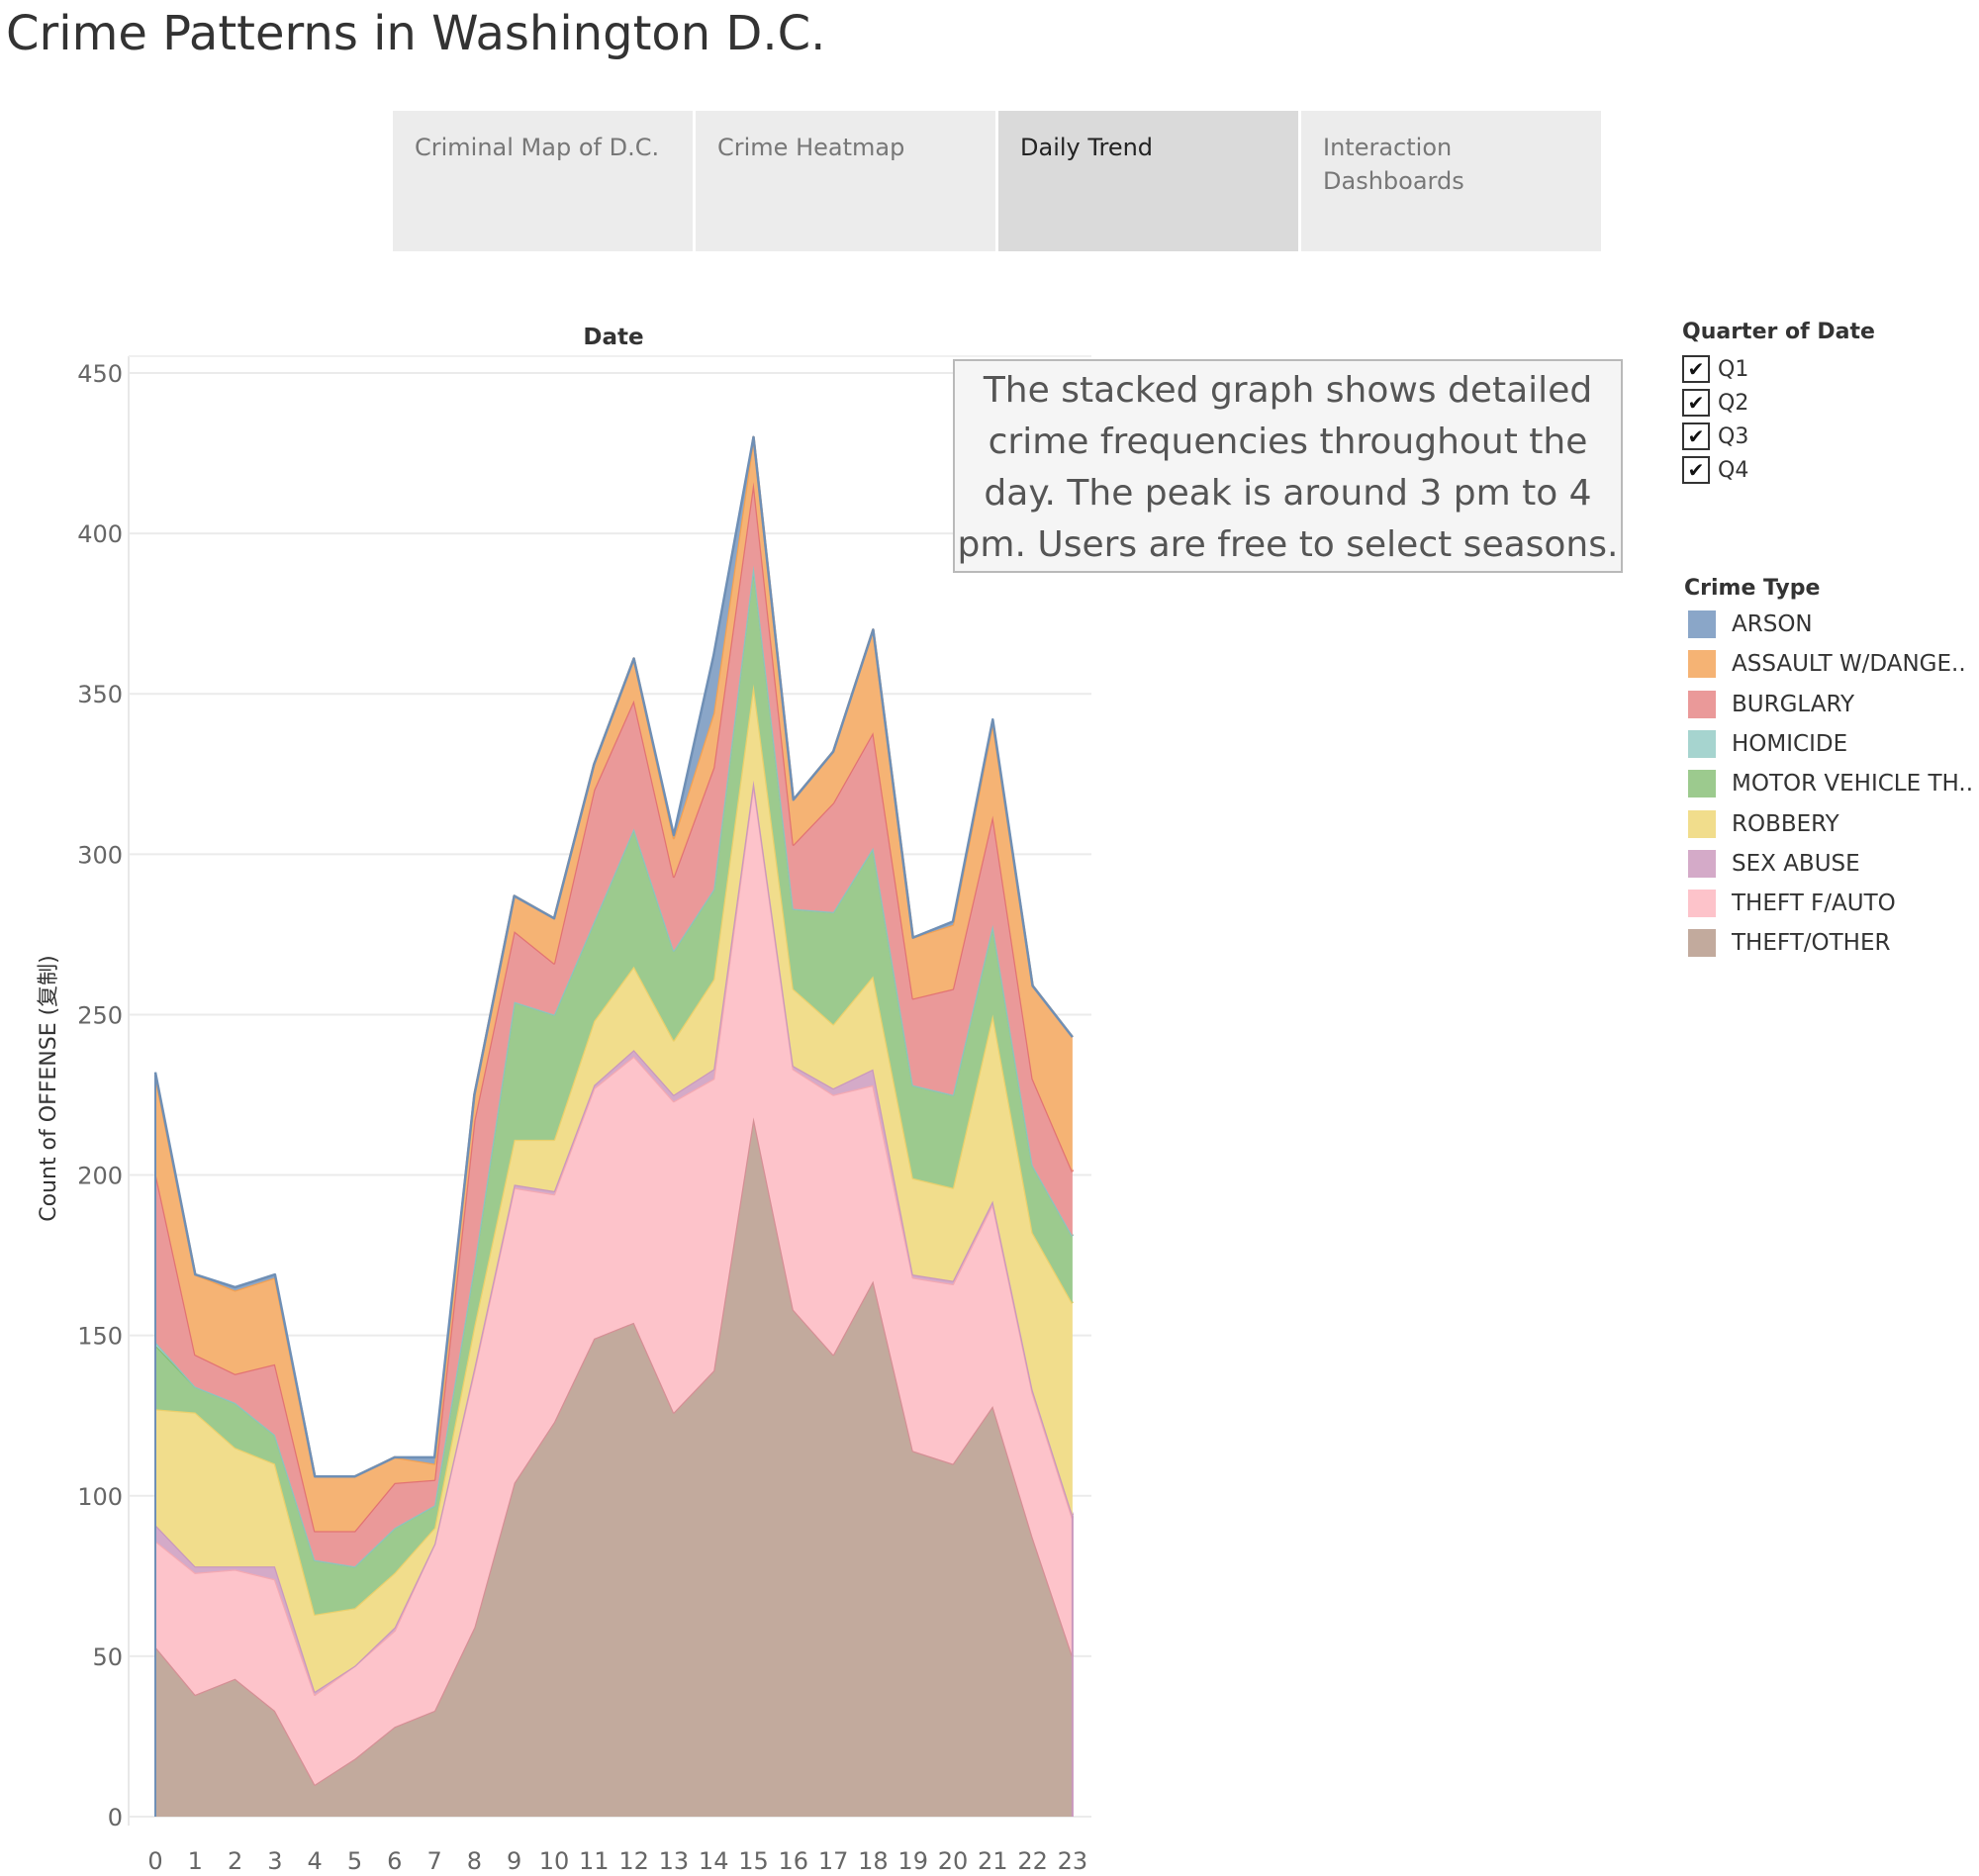 This screenshot has width=1979, height=1876. I want to click on y-tick-label: 150, so click(100, 1337).